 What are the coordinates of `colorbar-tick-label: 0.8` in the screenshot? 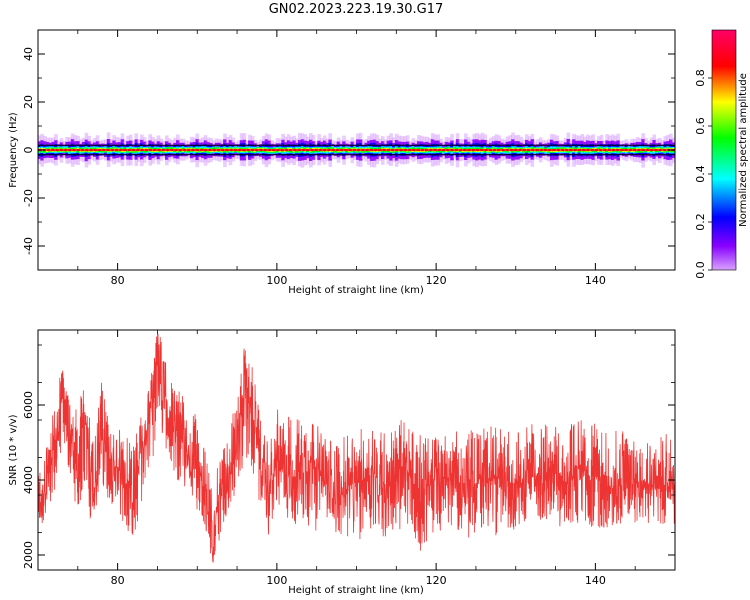 It's located at (700, 78).